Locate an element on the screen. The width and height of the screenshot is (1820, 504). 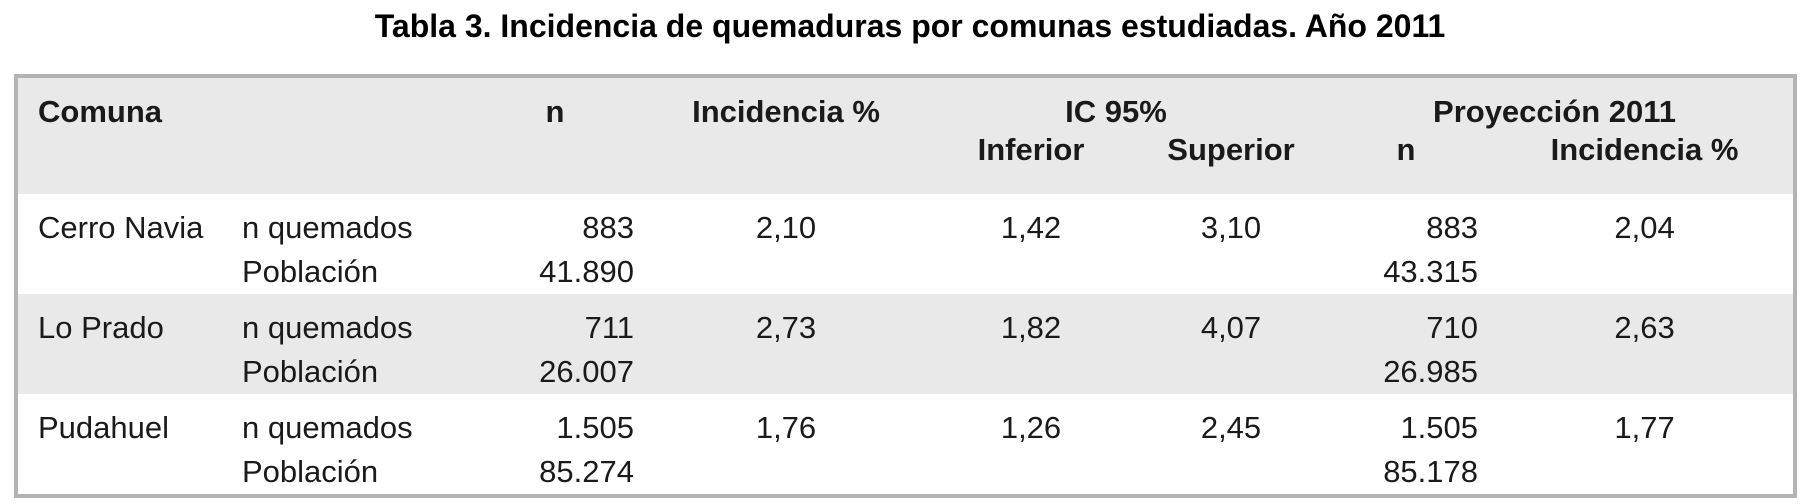
value-proy-n: 710 is located at coordinates (1452, 327).